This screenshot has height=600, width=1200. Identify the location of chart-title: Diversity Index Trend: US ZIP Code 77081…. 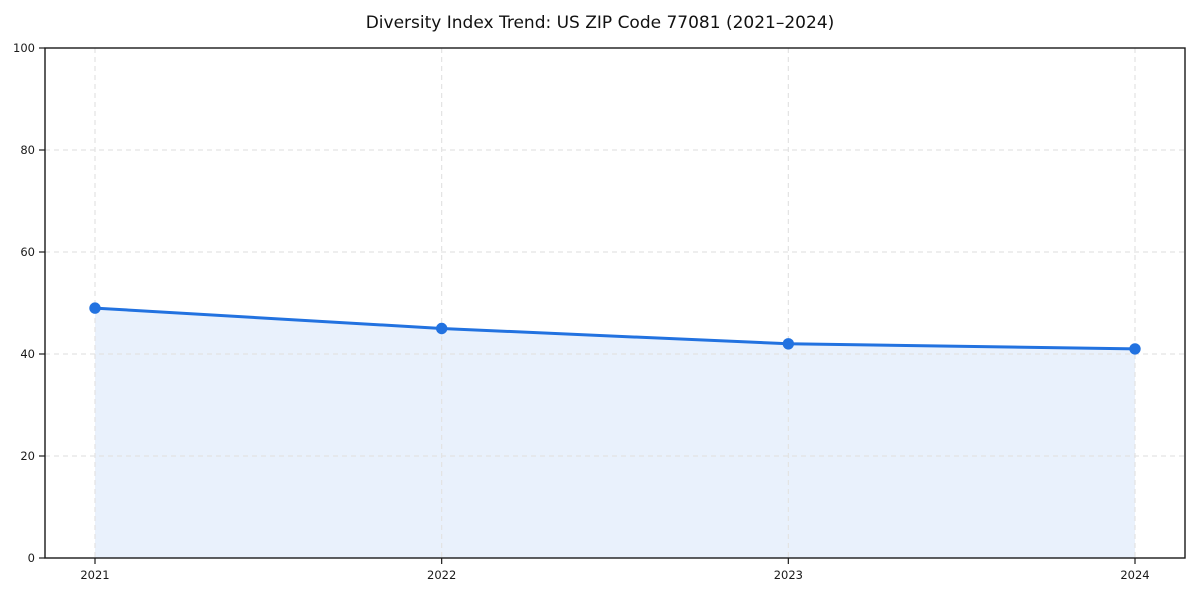
(600, 23).